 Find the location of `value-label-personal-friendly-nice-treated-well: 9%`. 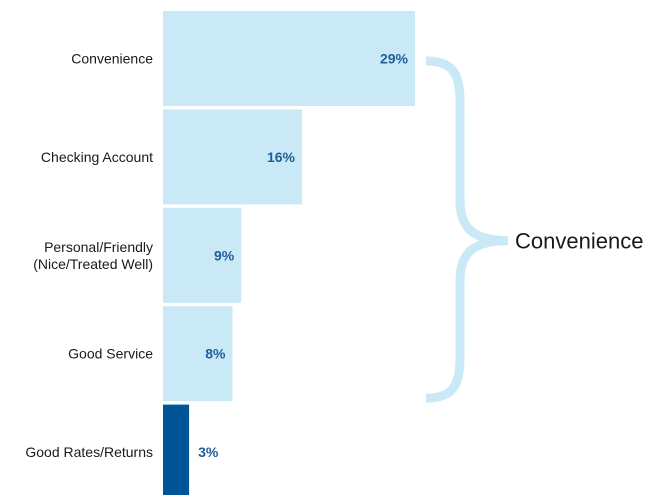

value-label-personal-friendly-nice-treated-well: 9% is located at coordinates (224, 255).